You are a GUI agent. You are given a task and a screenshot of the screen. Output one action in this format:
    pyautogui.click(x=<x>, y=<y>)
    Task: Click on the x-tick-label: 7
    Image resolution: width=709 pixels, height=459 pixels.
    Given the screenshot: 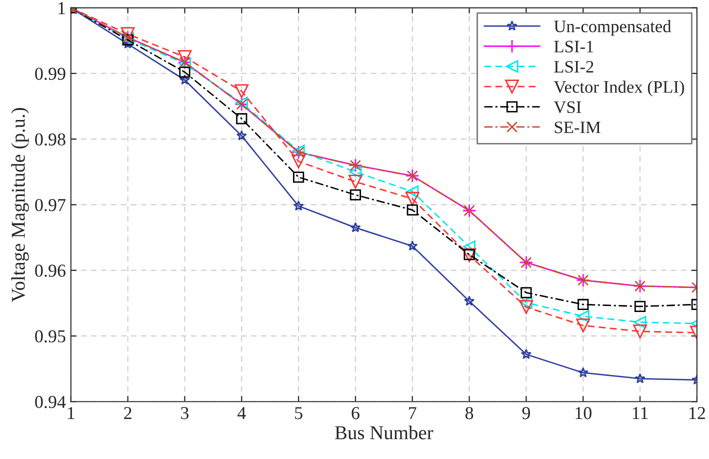 What is the action you would take?
    pyautogui.click(x=412, y=413)
    